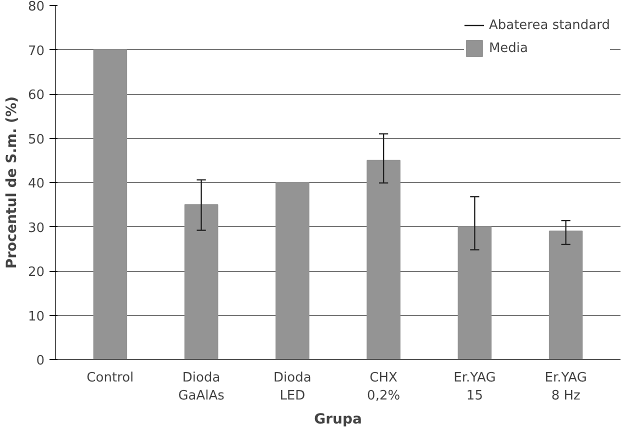  What do you see at coordinates (36, 228) in the screenshot?
I see `y-tick-label: 30` at bounding box center [36, 228].